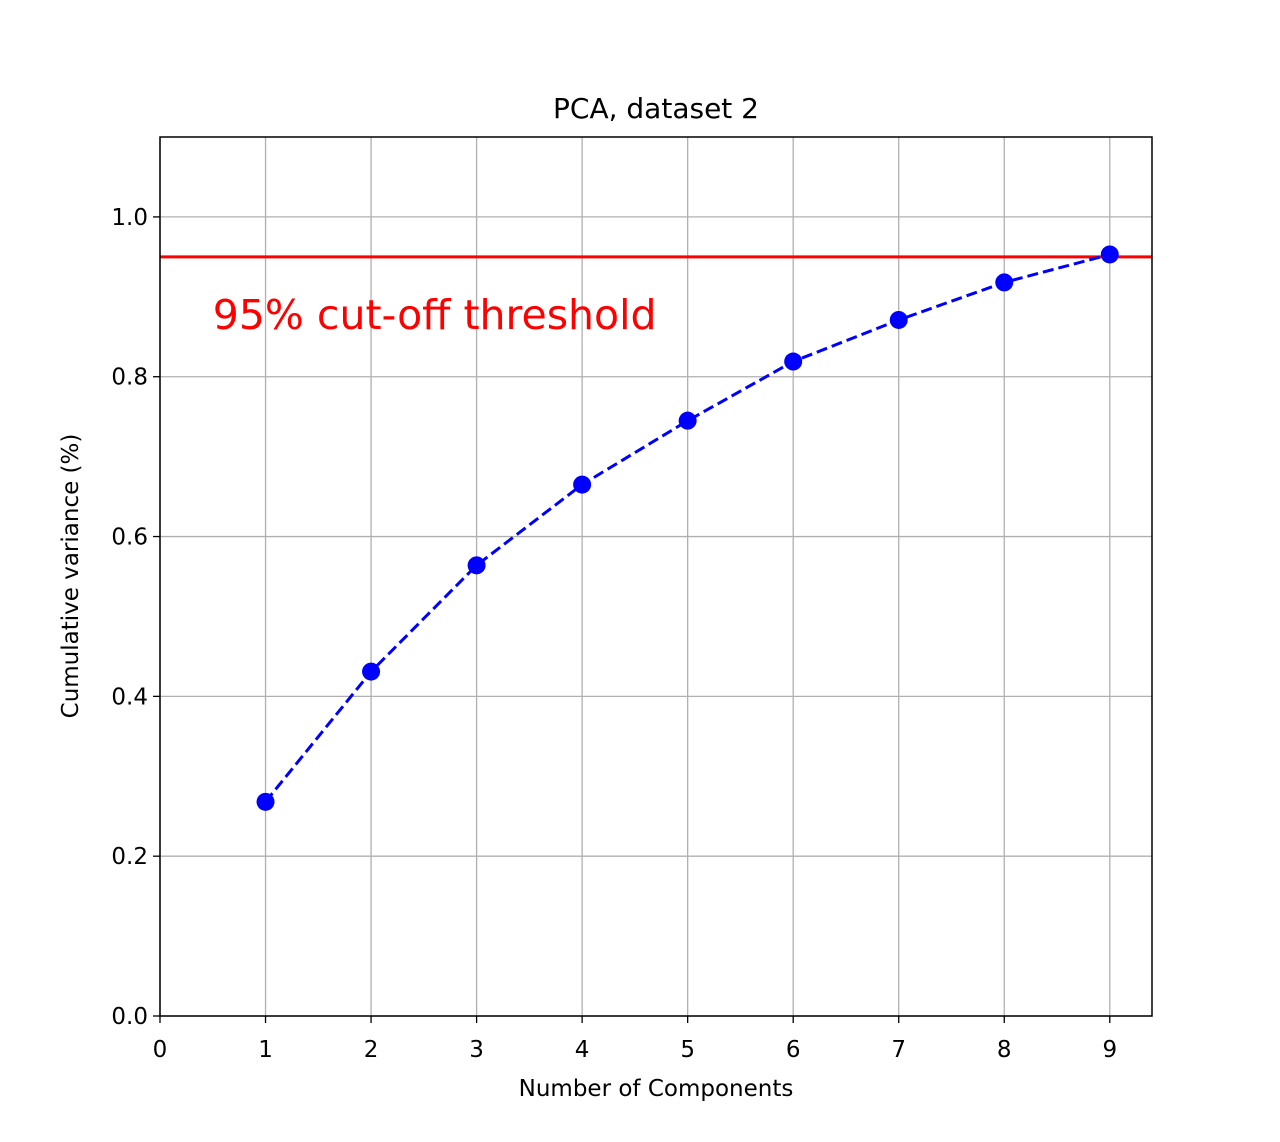 The image size is (1280, 1142). Describe the element at coordinates (898, 1050) in the screenshot. I see `x-tick-label: 7` at that location.